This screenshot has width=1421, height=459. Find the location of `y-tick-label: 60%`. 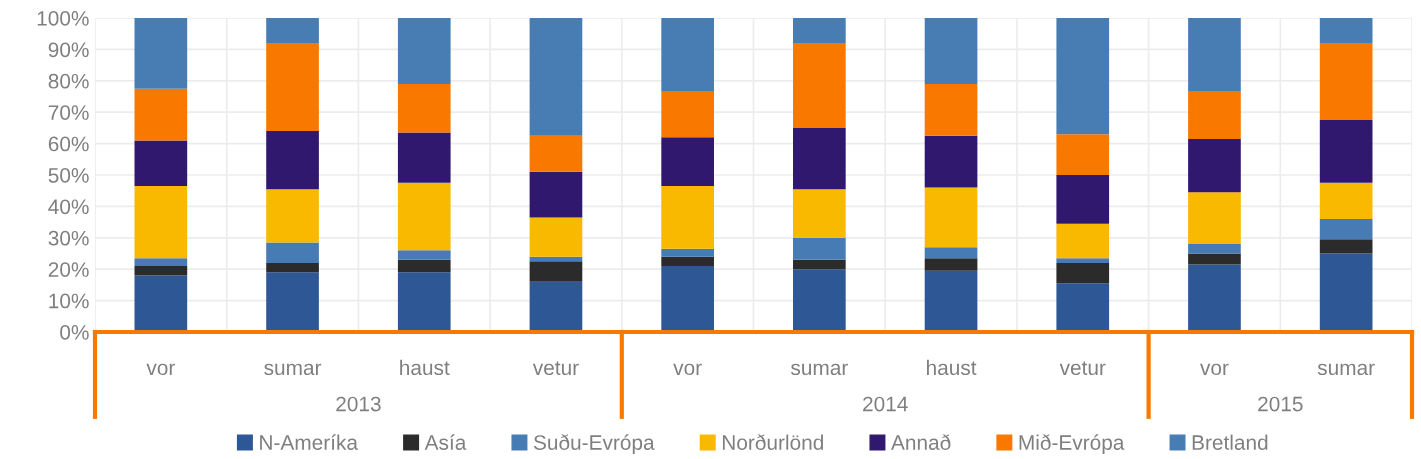

y-tick-label: 60% is located at coordinates (68, 144).